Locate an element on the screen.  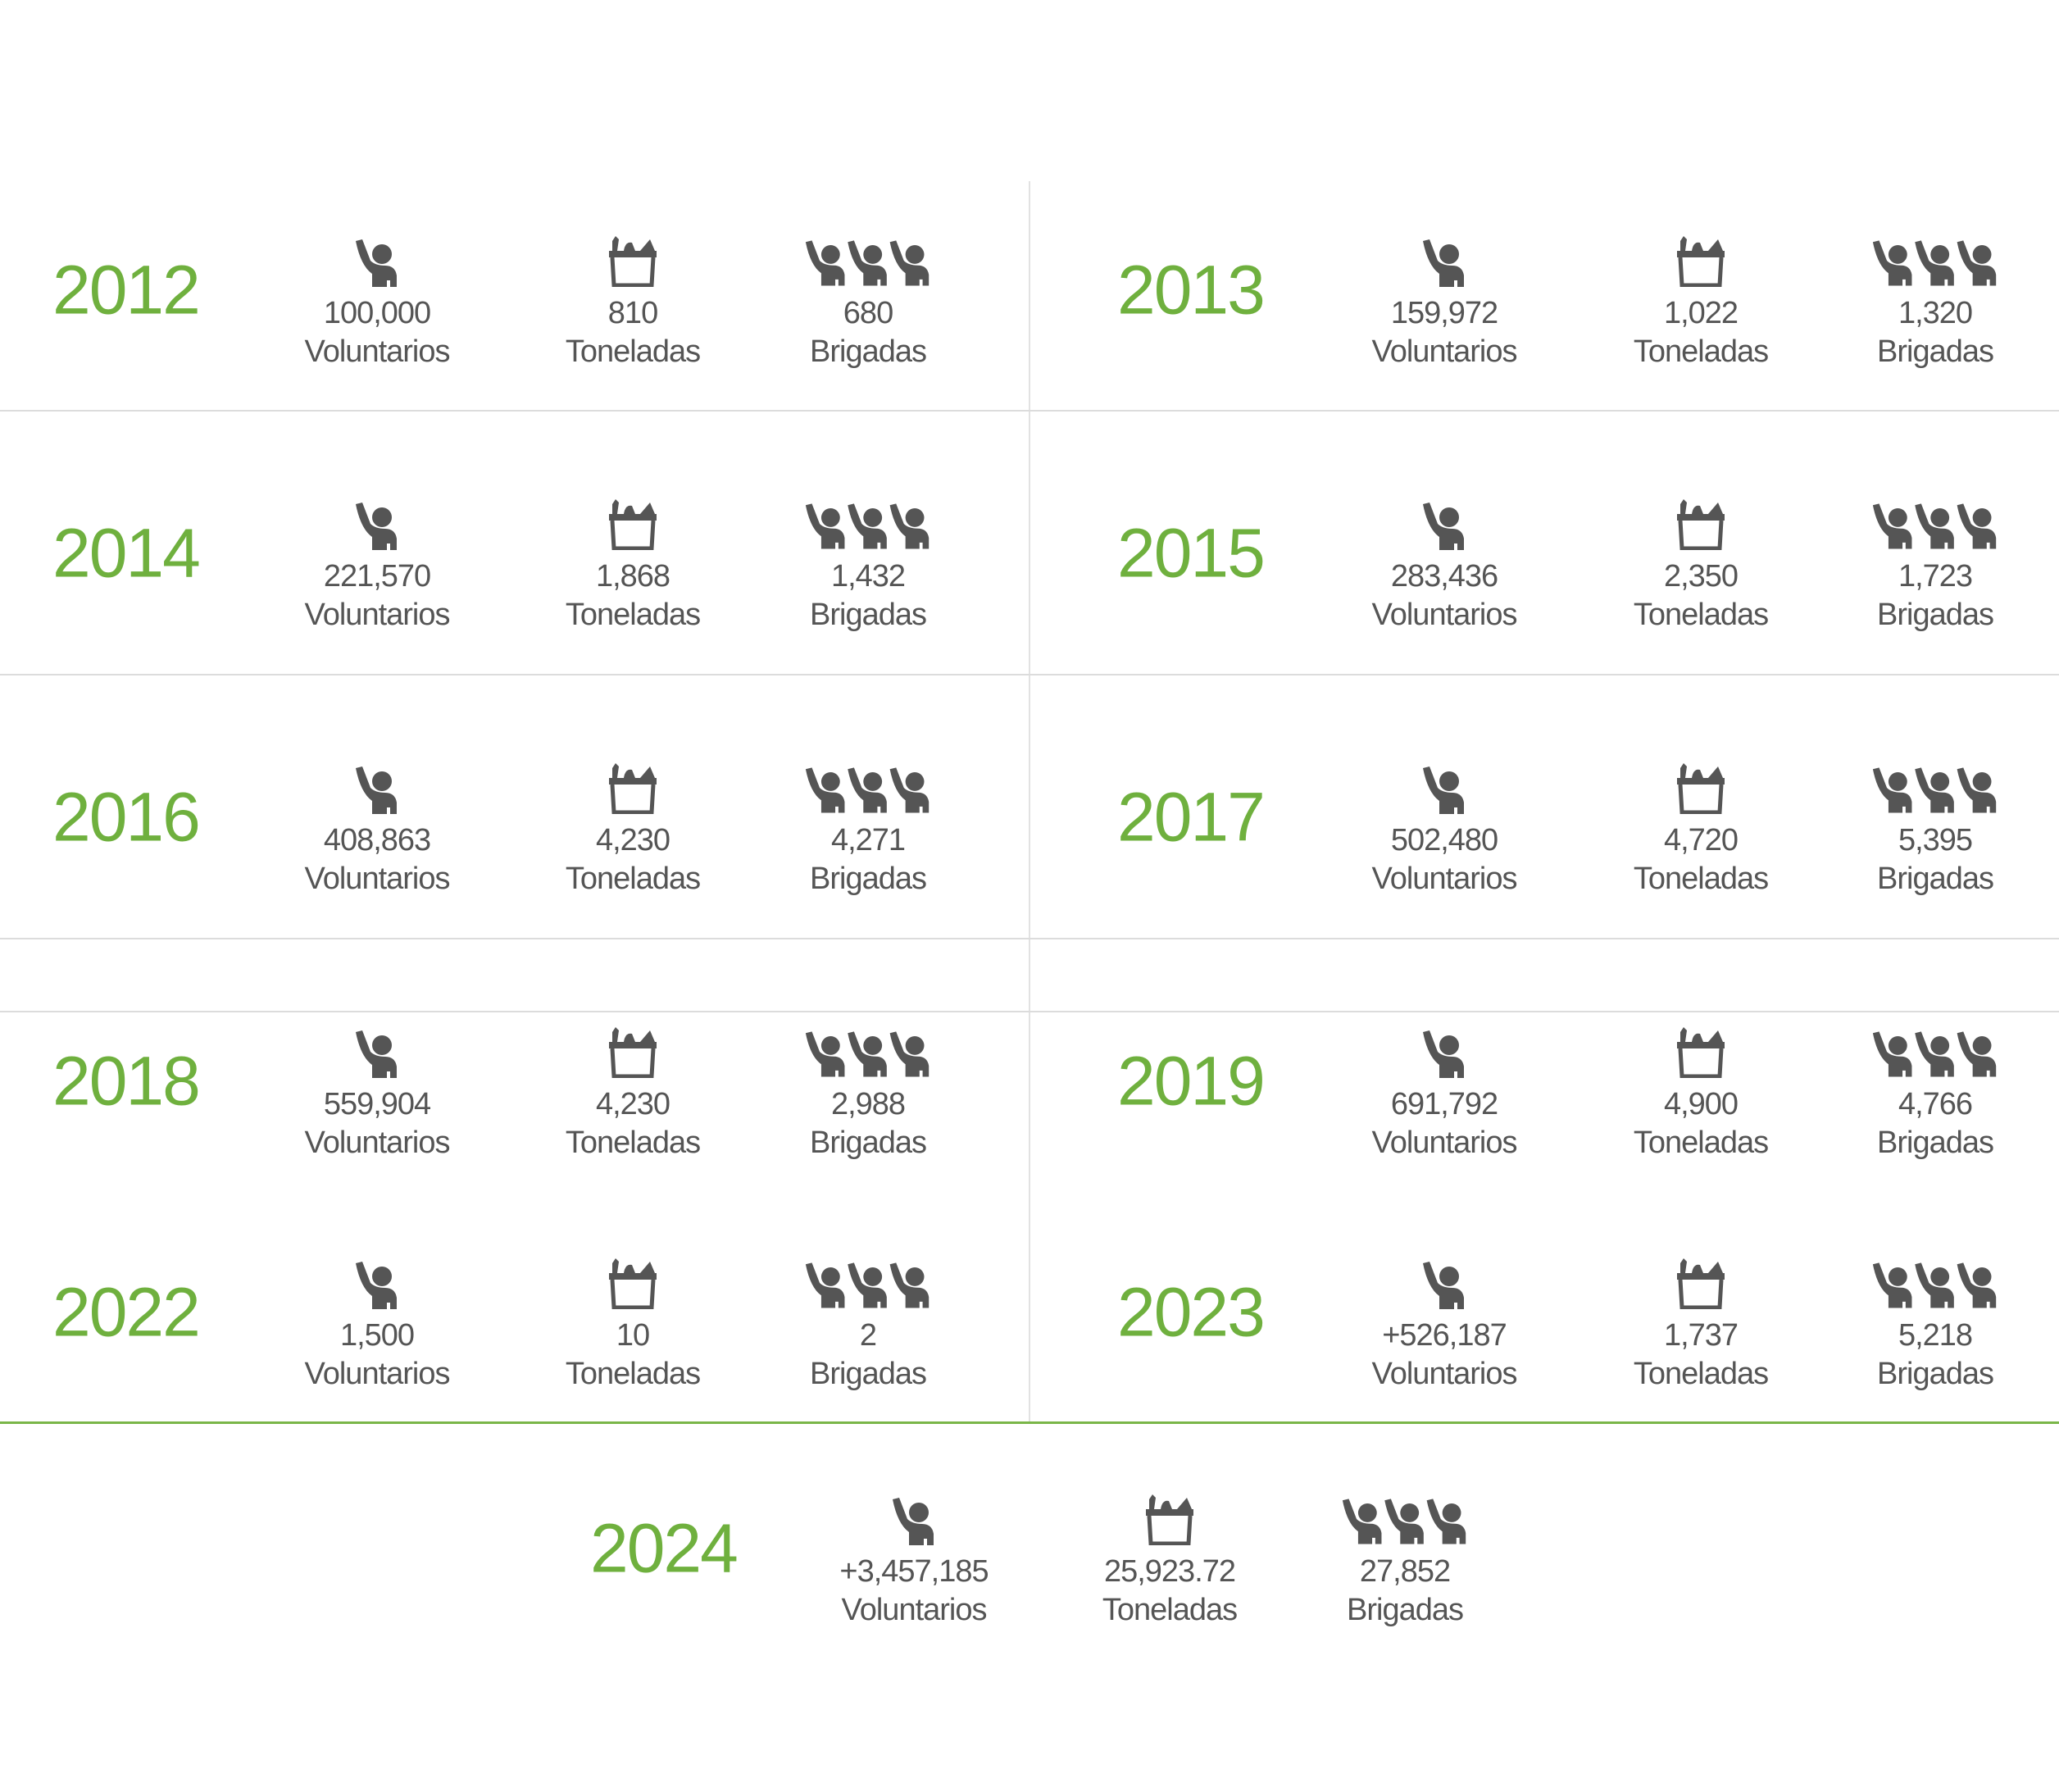
stat-value: 1,320 is located at coordinates (1935, 313).